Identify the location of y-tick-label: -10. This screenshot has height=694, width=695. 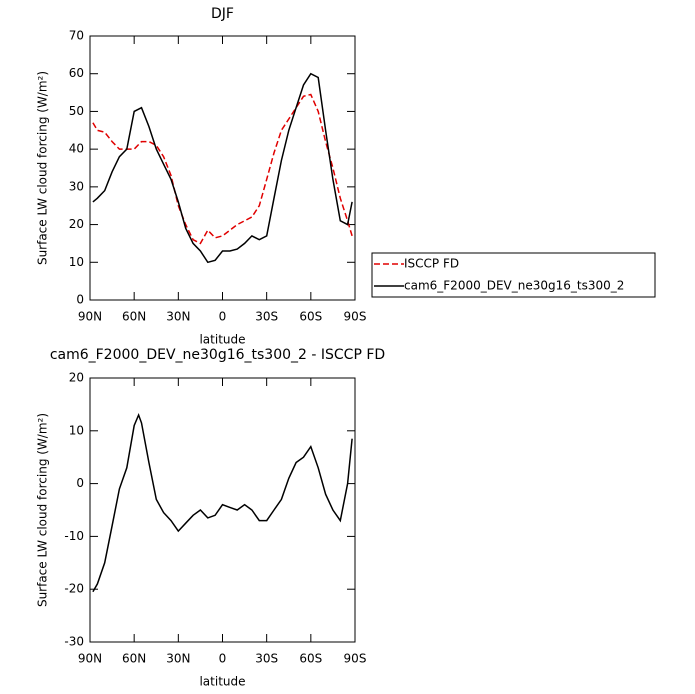
(74, 536).